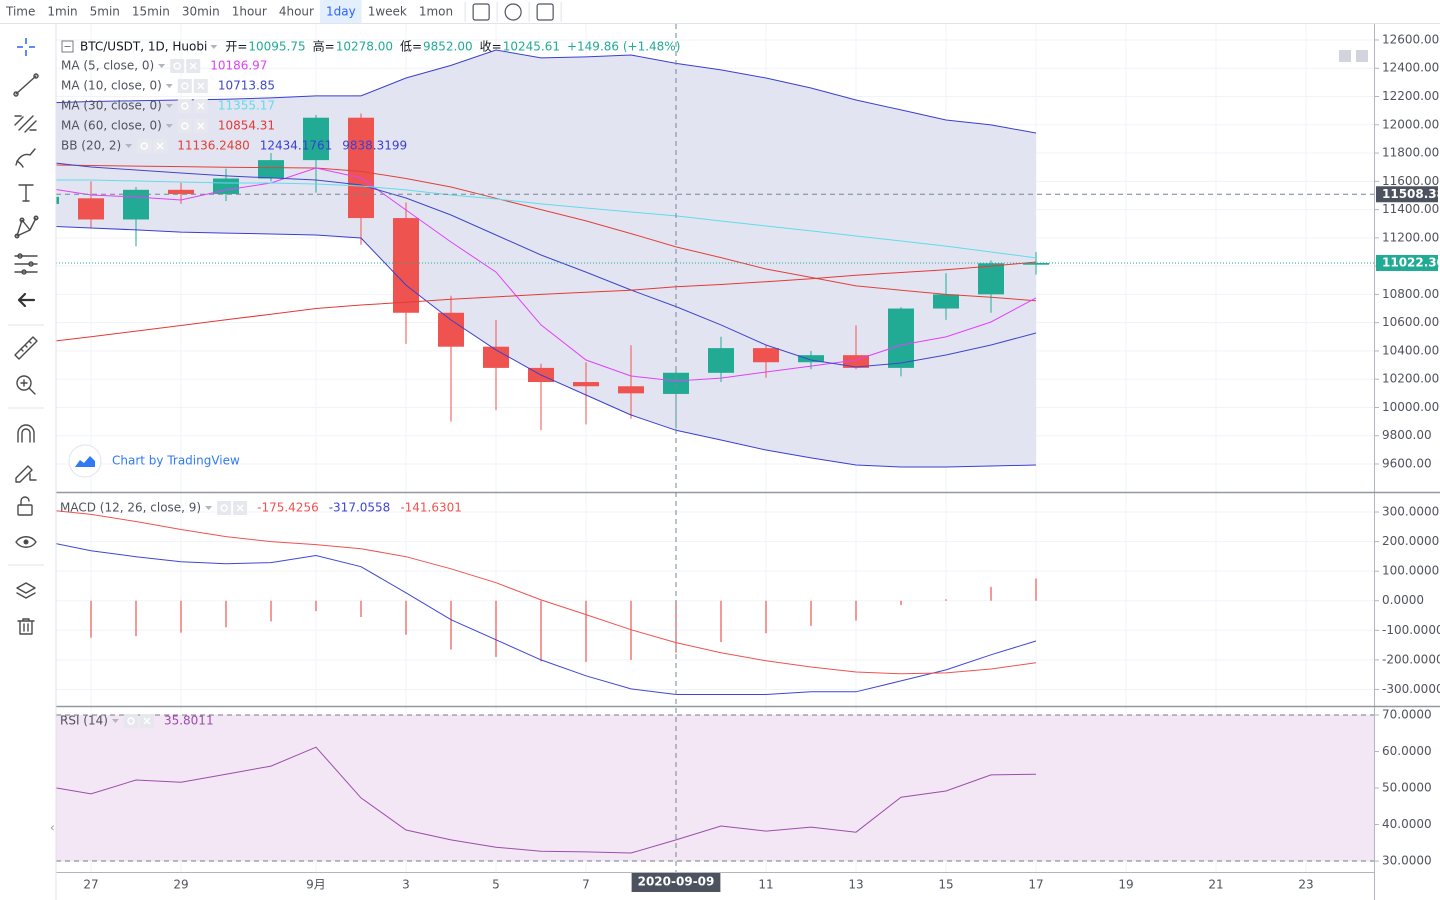  Describe the element at coordinates (236, 47) in the screenshot. I see `ohlc-key: 开=` at that location.